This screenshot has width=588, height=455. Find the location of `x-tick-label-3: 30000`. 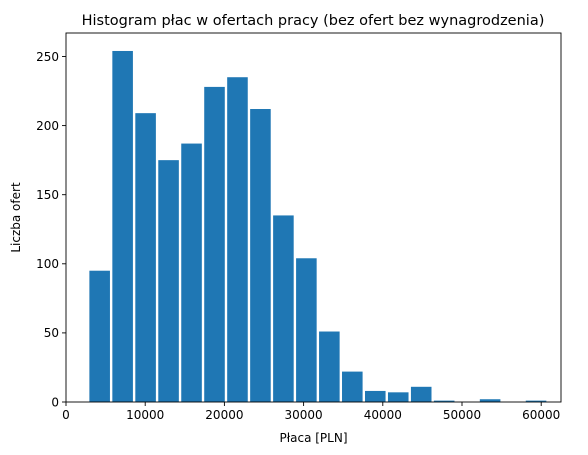

x-tick-label-3: 30000 is located at coordinates (304, 415).